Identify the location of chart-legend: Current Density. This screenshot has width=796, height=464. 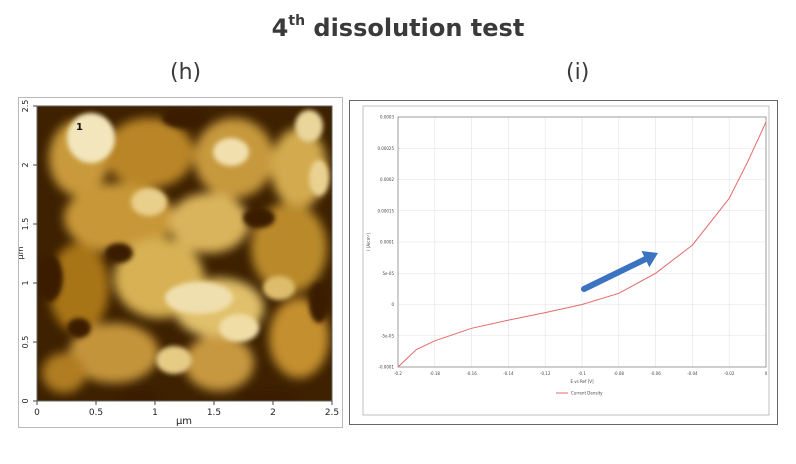
(579, 393).